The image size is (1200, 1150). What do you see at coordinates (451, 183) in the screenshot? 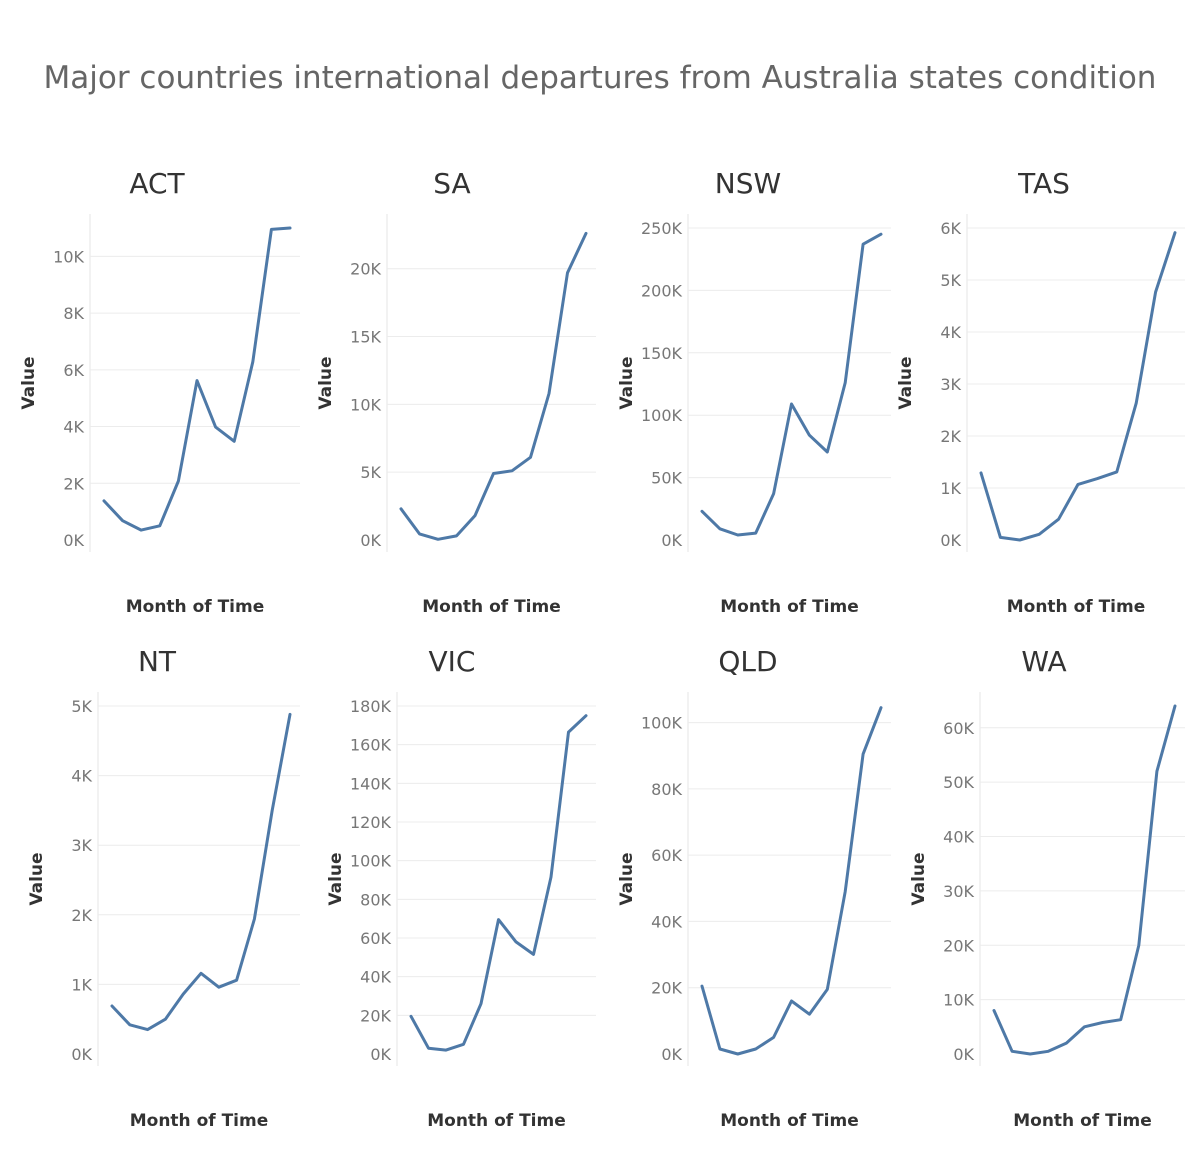
I see `panel-title: SA` at bounding box center [451, 183].